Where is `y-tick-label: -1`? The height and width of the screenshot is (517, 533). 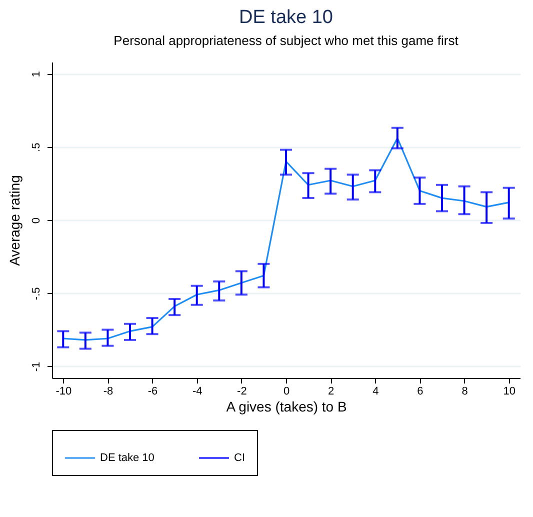
y-tick-label: -1 is located at coordinates (36, 367).